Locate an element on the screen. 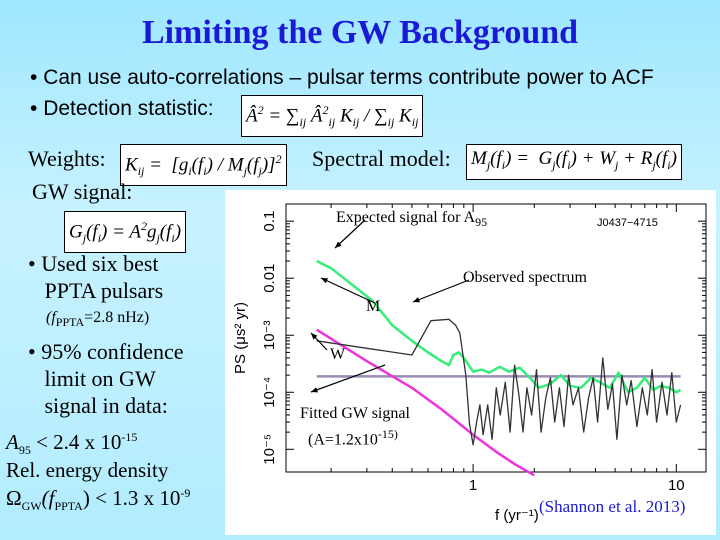 Image resolution: width=720 pixels, height=540 pixels. citation: (Shannon et al. 2013) is located at coordinates (612, 506).